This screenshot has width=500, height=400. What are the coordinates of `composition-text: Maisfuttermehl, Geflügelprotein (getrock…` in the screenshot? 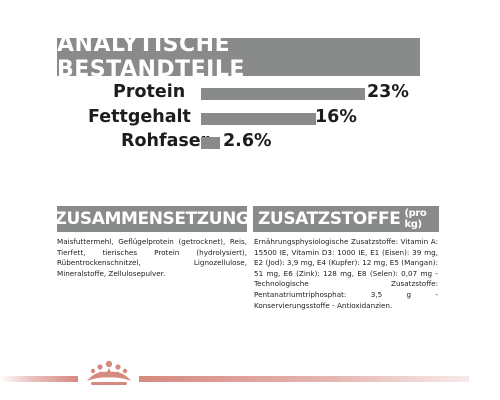 It's located at (152, 257).